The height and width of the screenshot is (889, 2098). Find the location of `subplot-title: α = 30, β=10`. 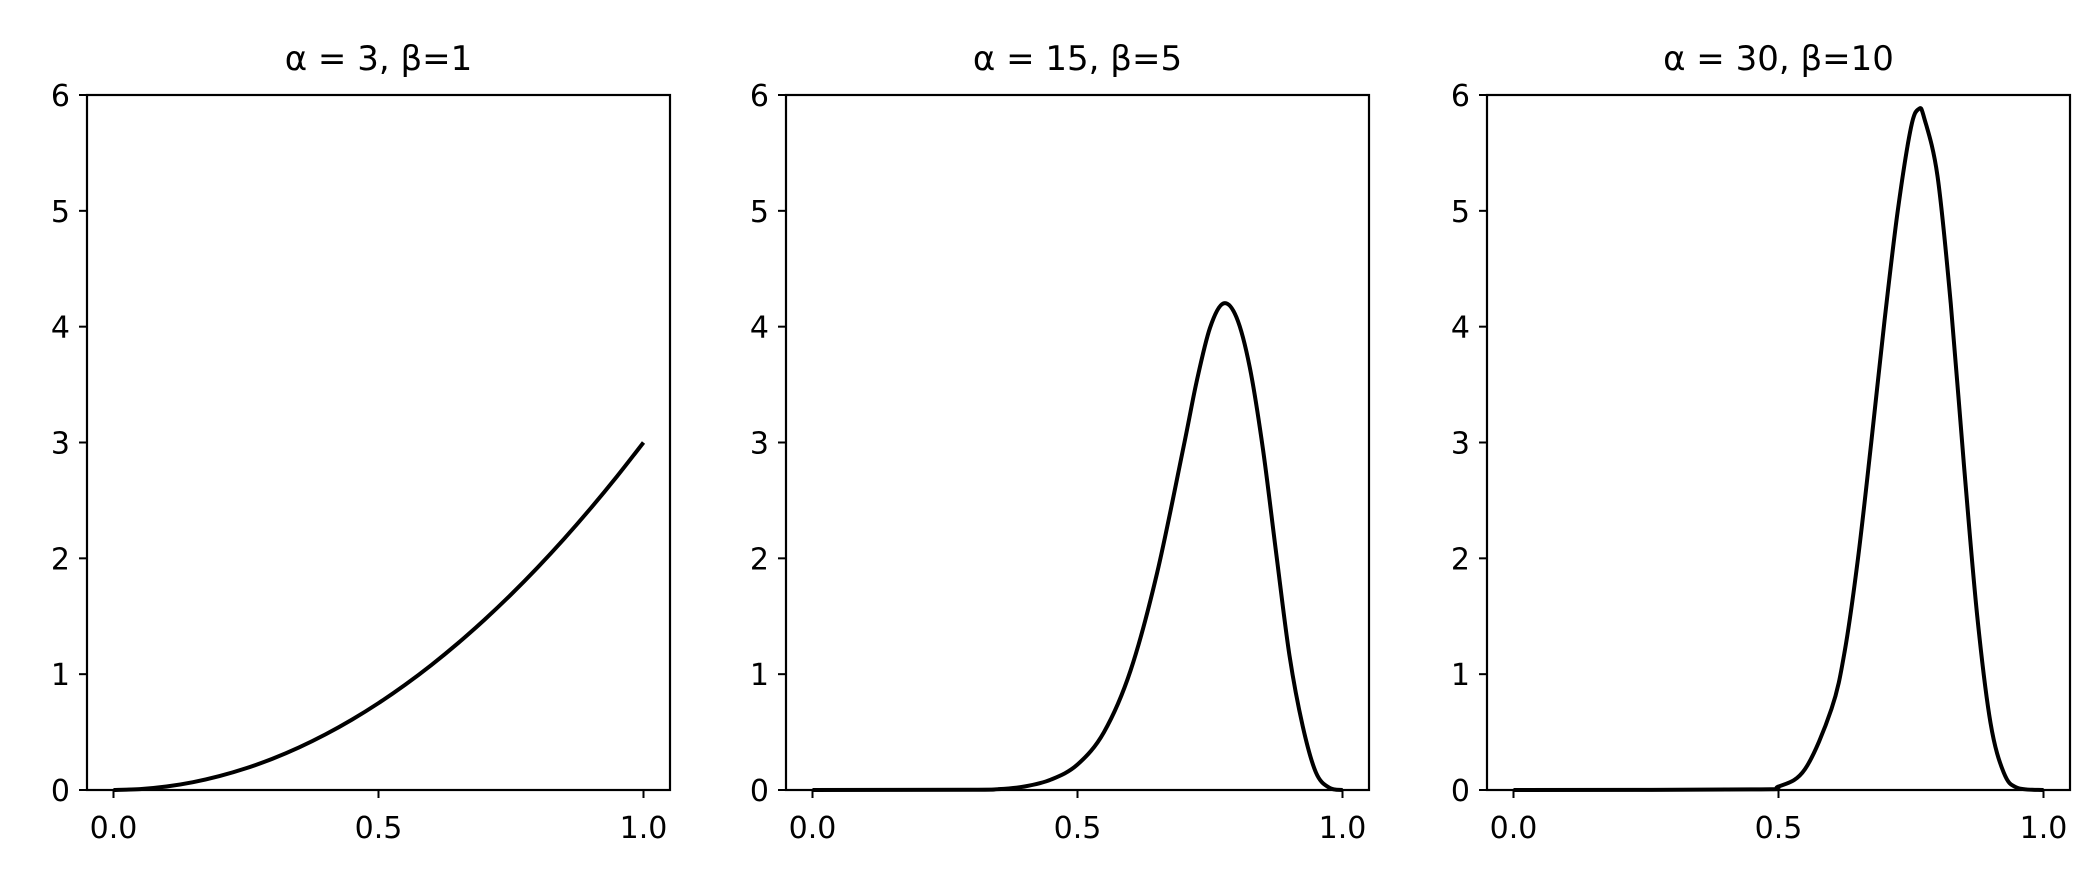

subplot-title: α = 30, β=10 is located at coordinates (1778, 59).